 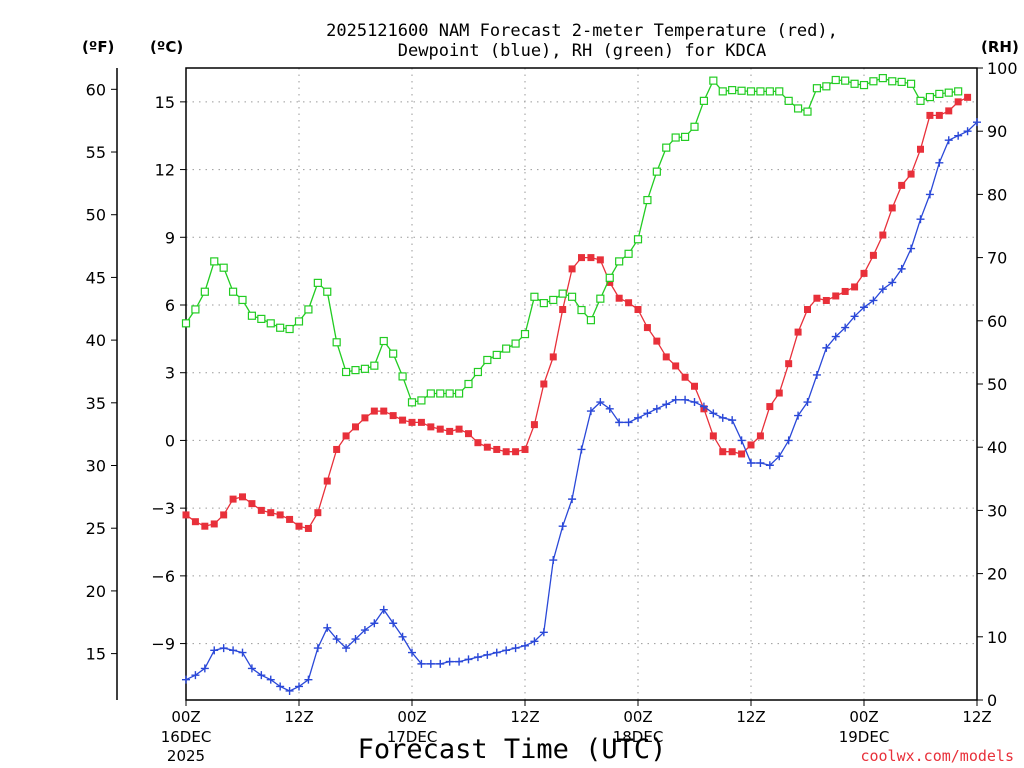 What do you see at coordinates (96, 403) in the screenshot?
I see `fahrenheit-tick-label: 35` at bounding box center [96, 403].